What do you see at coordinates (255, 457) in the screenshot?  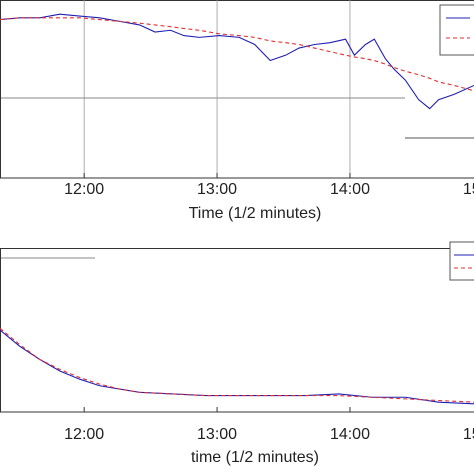 I see `x-axis-label: time (1/2 minutes)` at bounding box center [255, 457].